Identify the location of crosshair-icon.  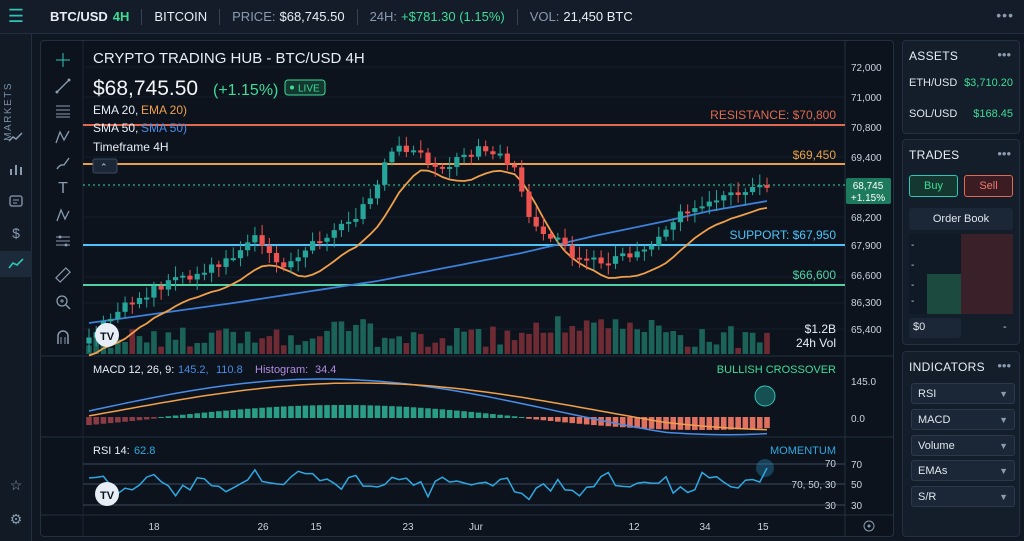
(63, 60).